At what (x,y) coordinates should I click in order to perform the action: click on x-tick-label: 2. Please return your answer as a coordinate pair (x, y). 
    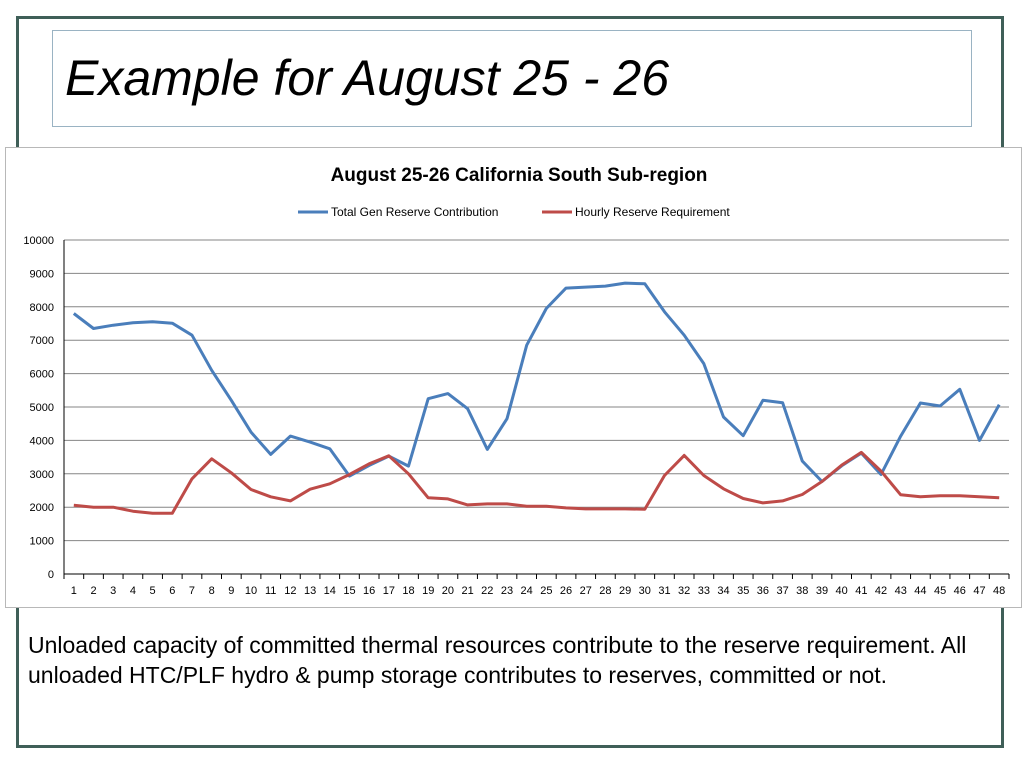
    Looking at the image, I should click on (93, 591).